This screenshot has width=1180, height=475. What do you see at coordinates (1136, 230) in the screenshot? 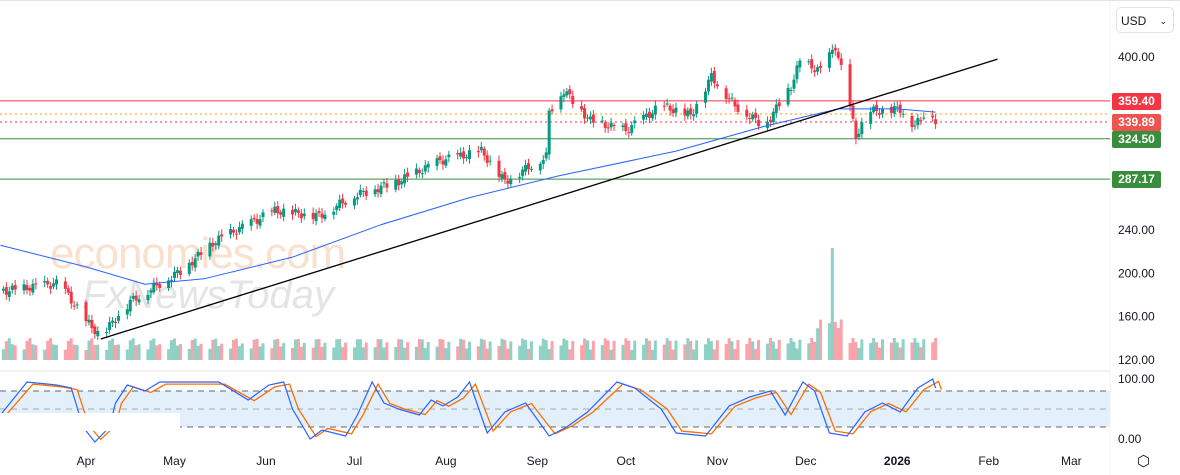
I see `y-tick-label: 240.00` at bounding box center [1136, 230].